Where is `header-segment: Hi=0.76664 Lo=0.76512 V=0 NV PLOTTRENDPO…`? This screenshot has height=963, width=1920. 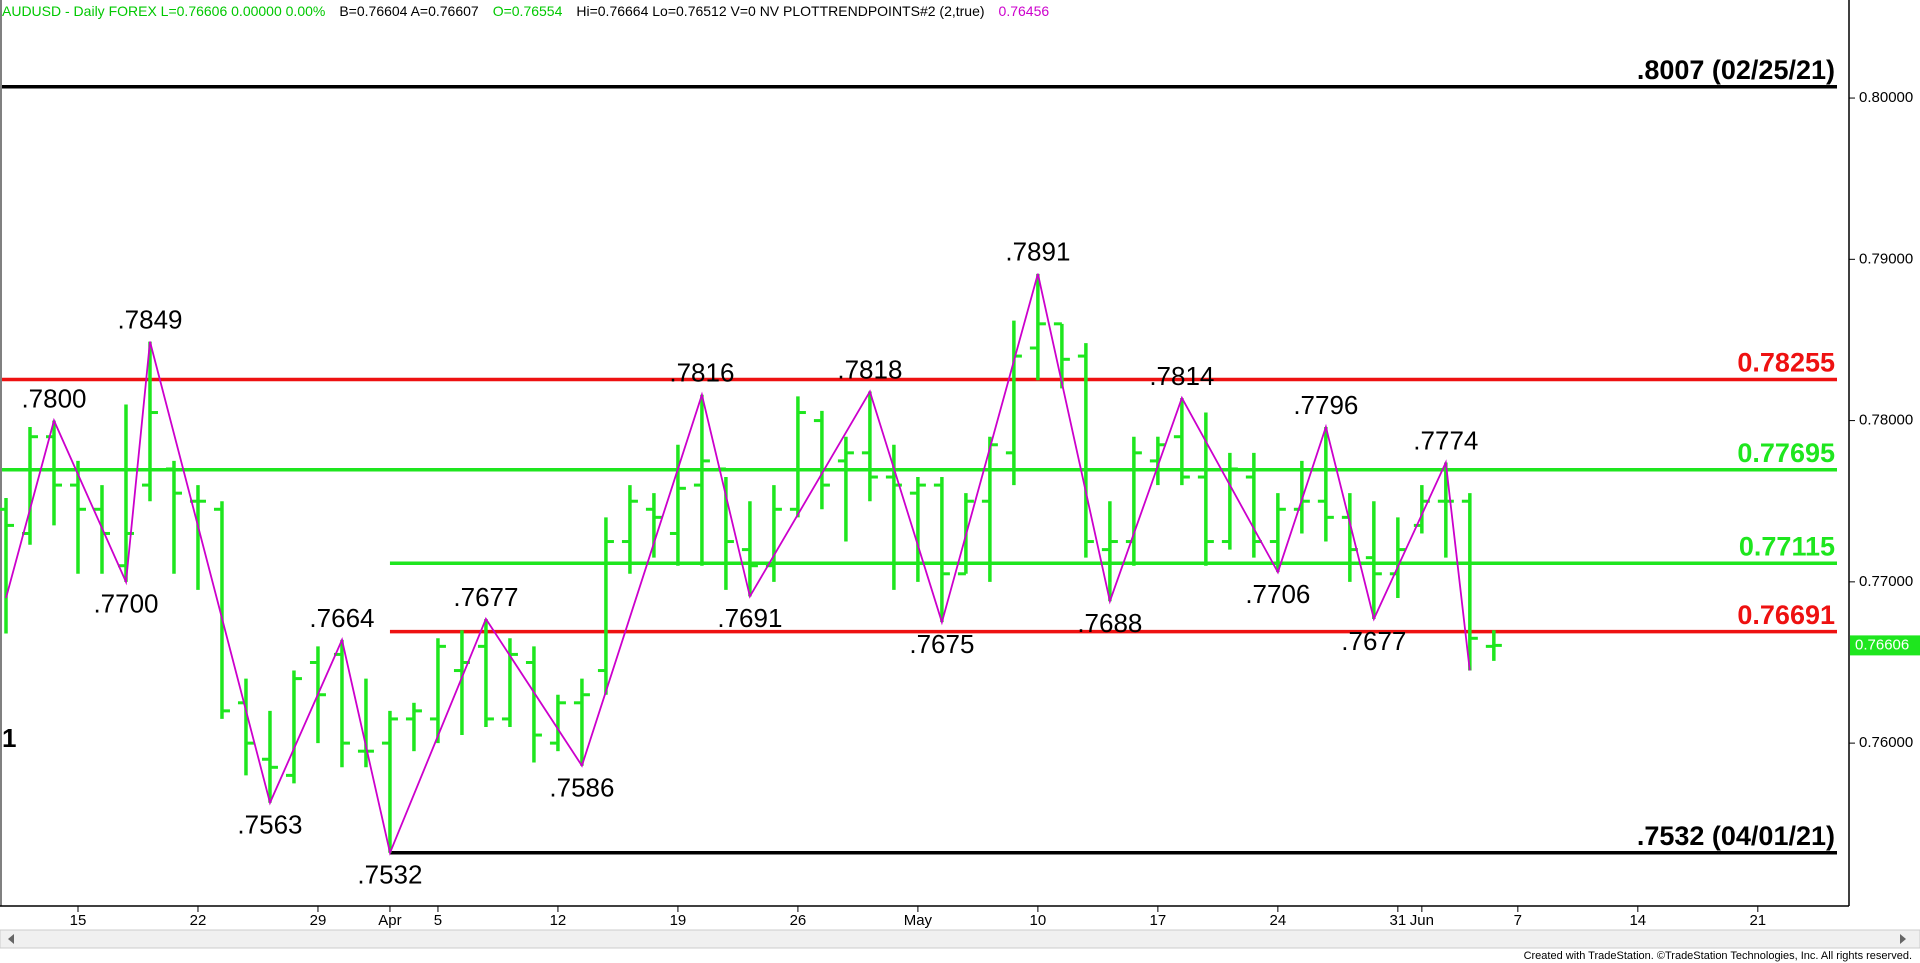 header-segment: Hi=0.76664 Lo=0.76512 V=0 NV PLOTTRENDPO… is located at coordinates (780, 11).